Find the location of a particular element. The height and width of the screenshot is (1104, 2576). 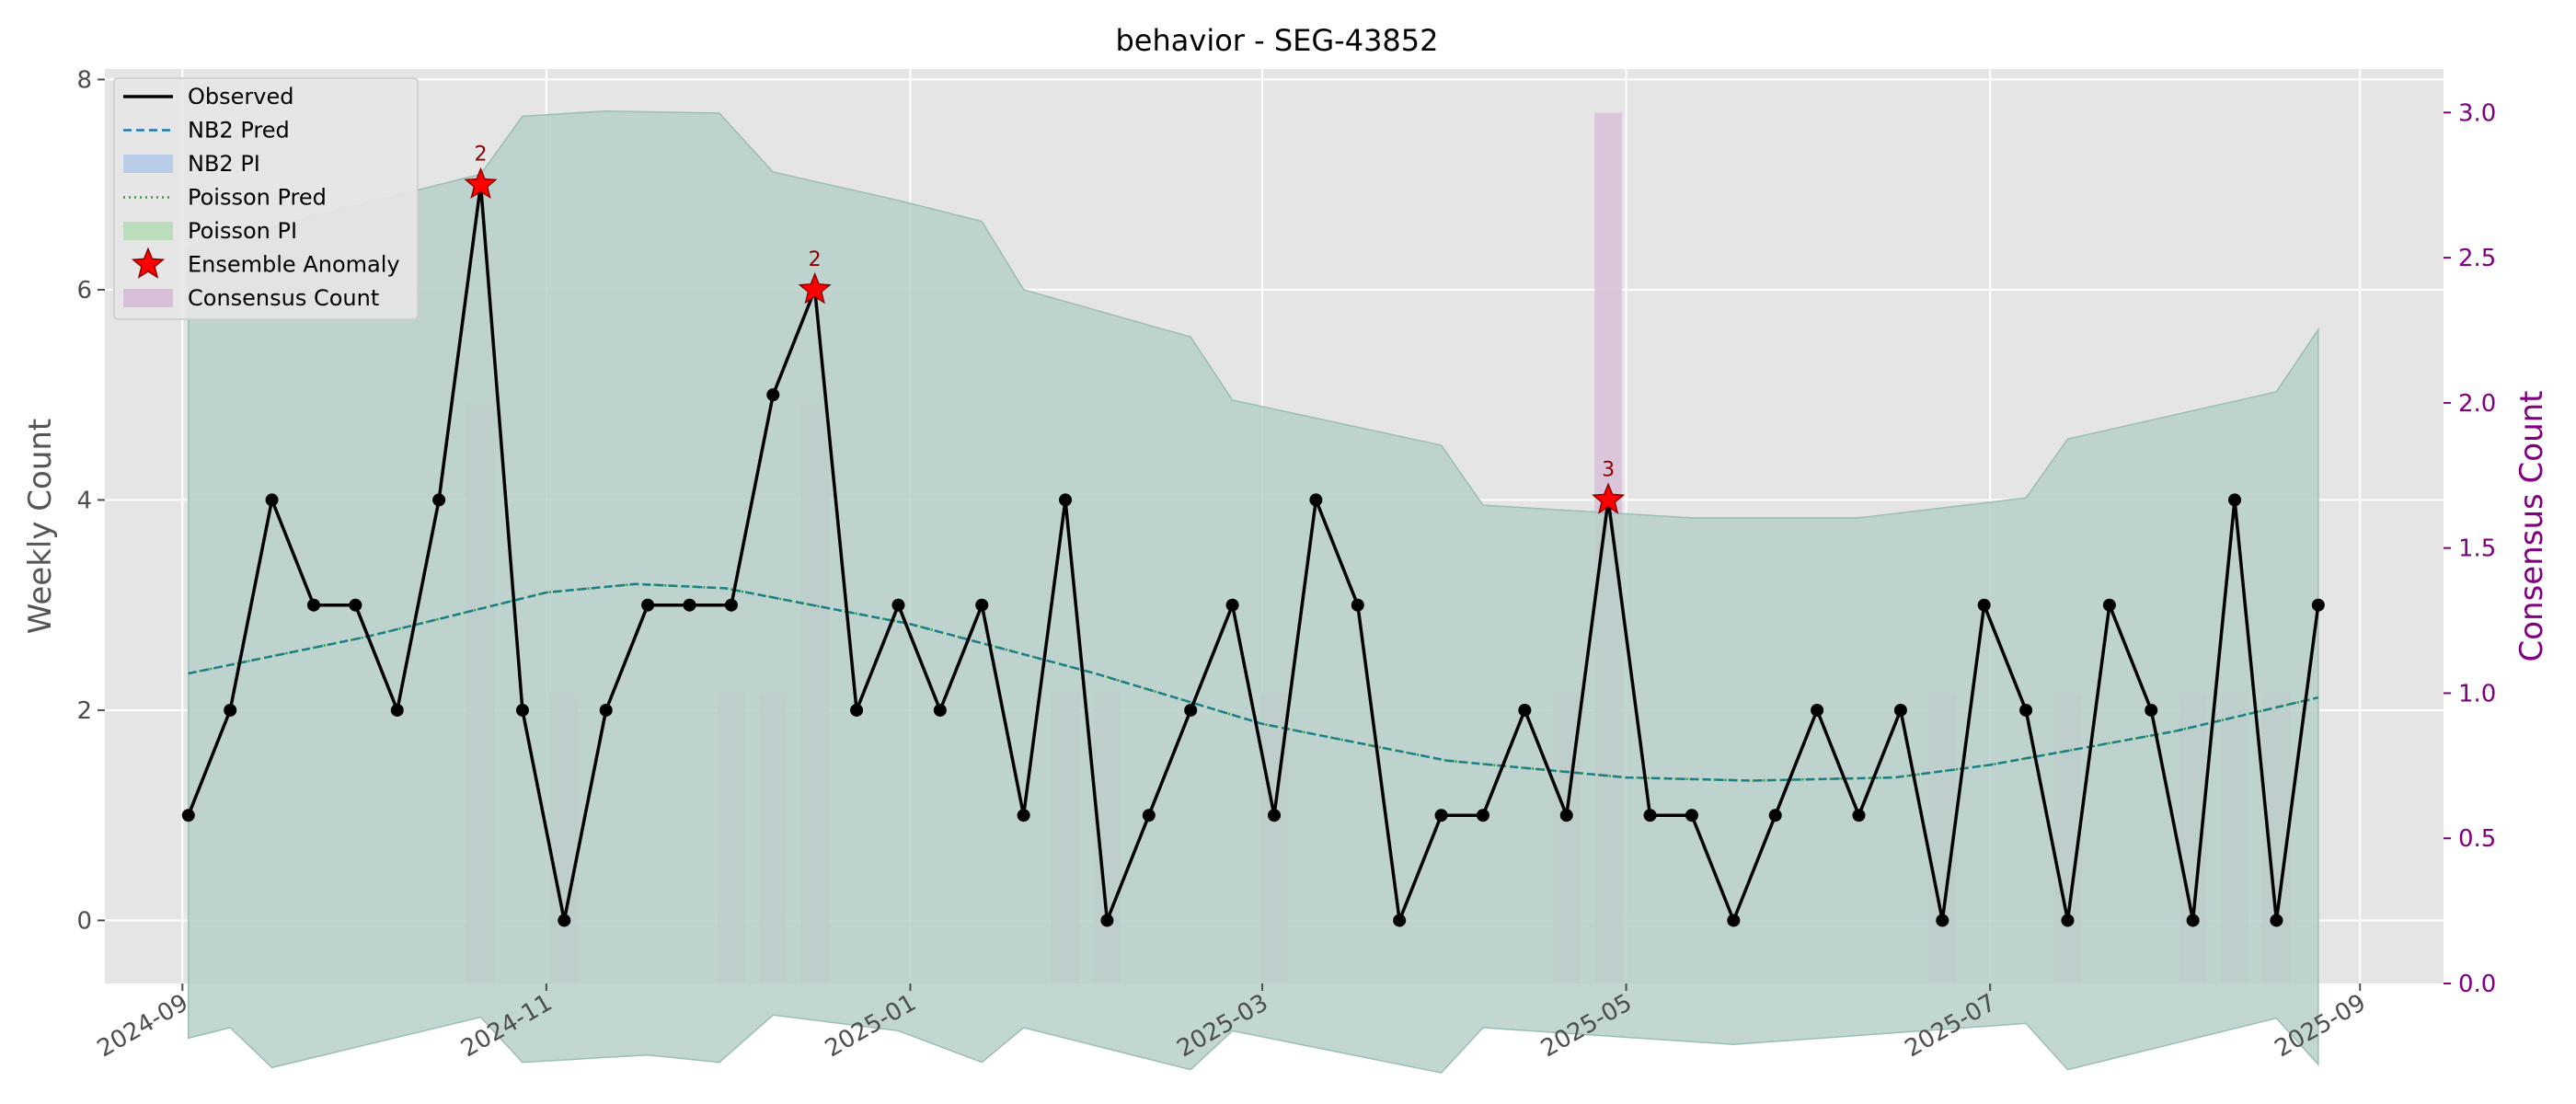

legend-box is located at coordinates (266, 198).